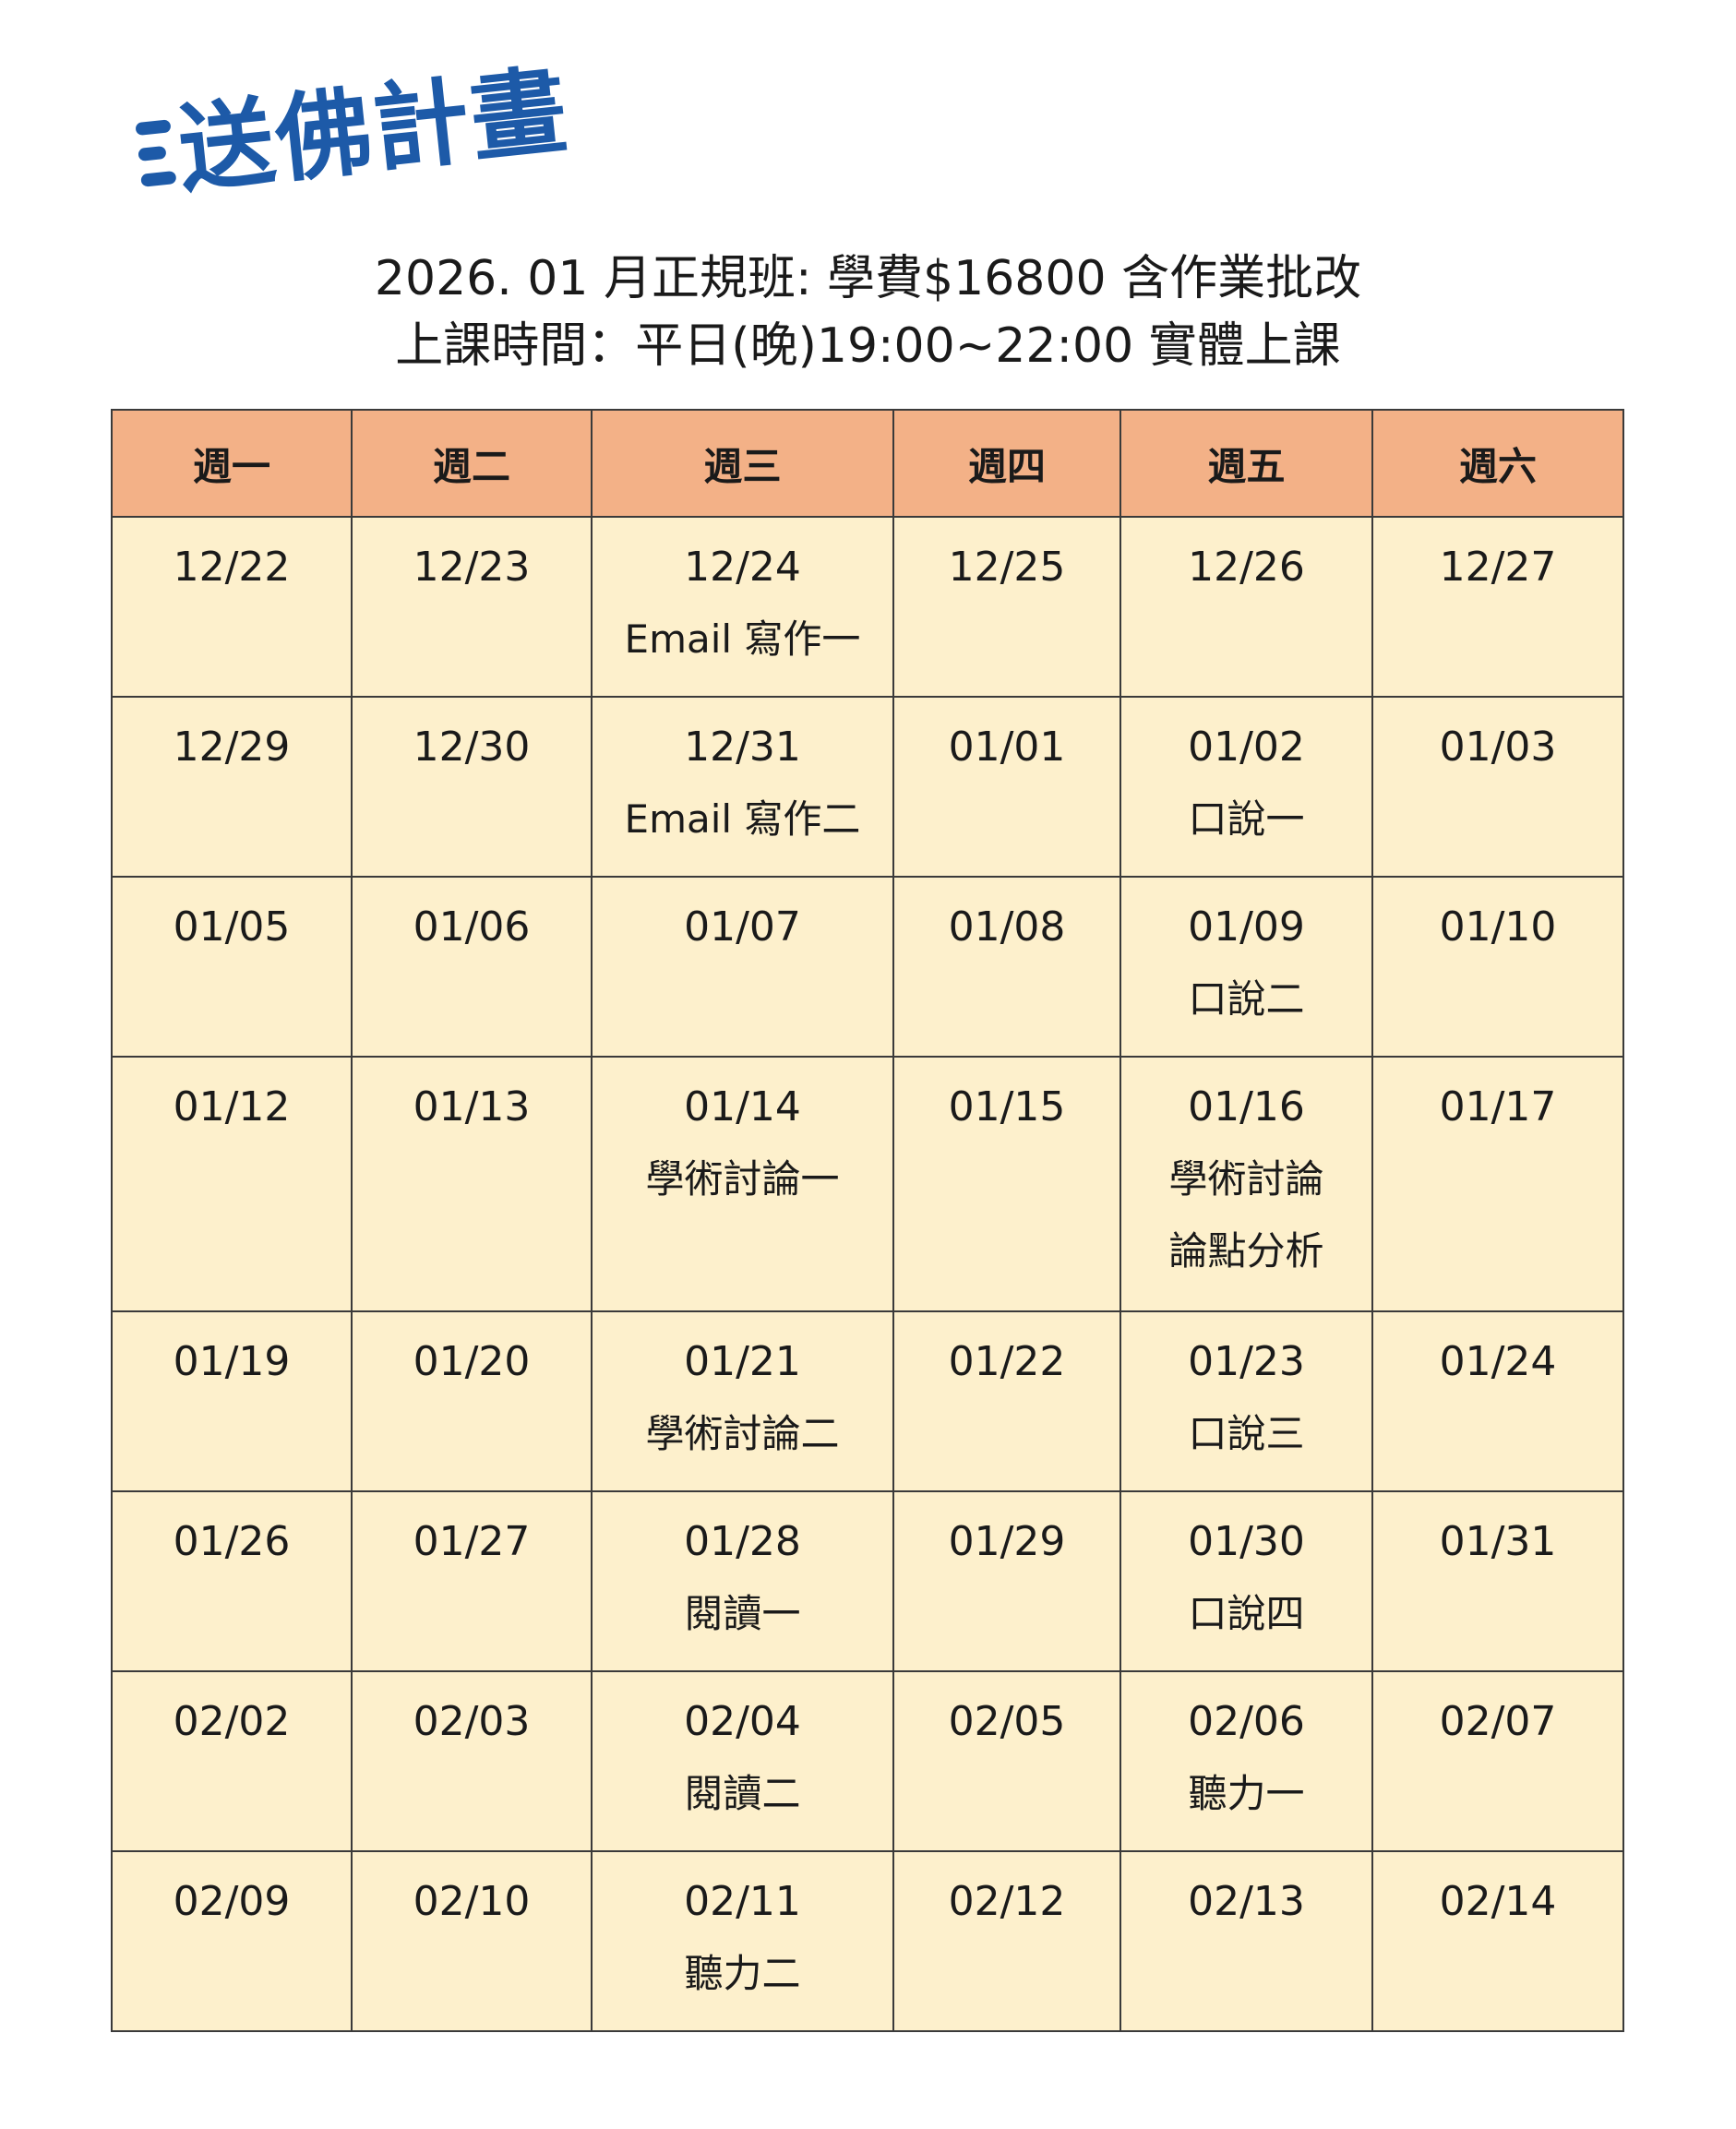 This screenshot has width=1736, height=2129. What do you see at coordinates (742, 1974) in the screenshot?
I see `cell-event: 聽力二` at bounding box center [742, 1974].